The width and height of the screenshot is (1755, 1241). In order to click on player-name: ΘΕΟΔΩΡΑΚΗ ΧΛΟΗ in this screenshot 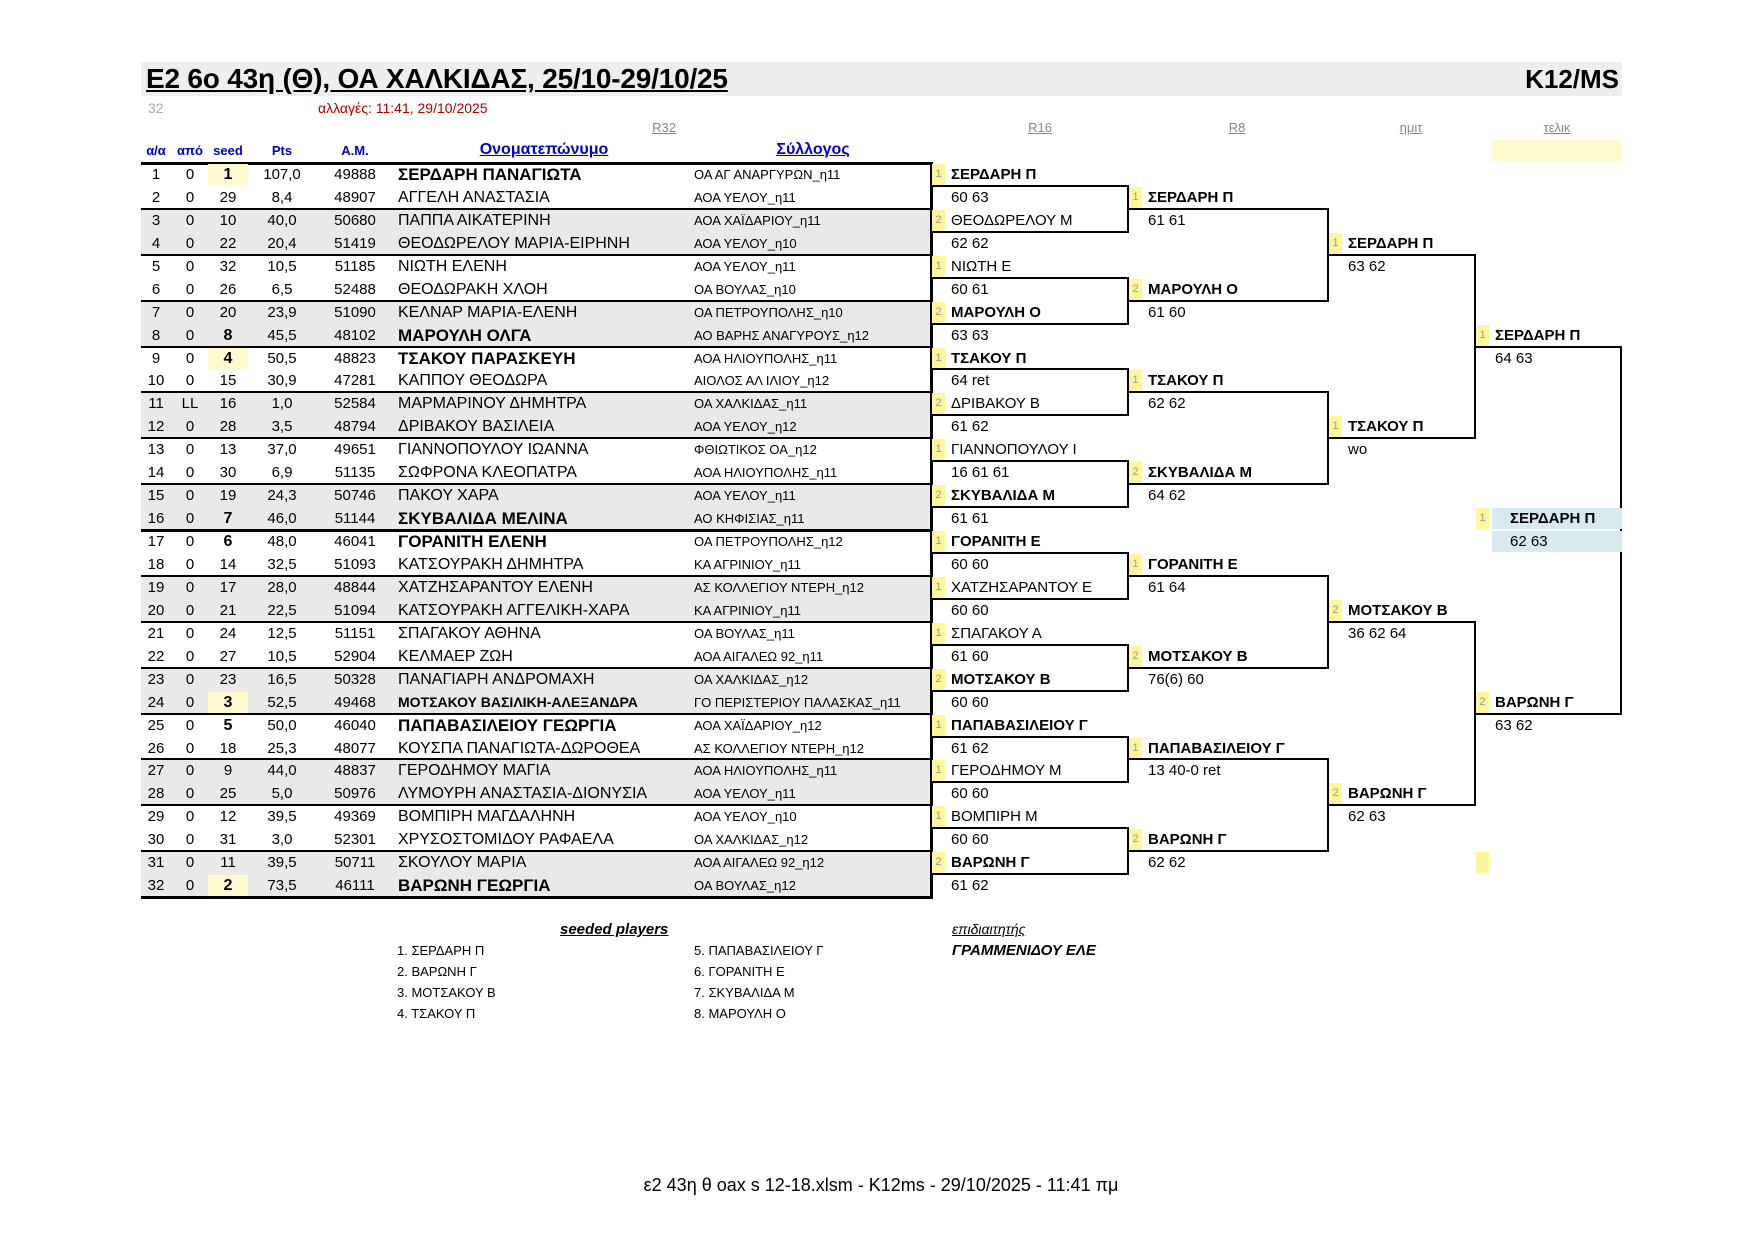, I will do `click(473, 289)`.